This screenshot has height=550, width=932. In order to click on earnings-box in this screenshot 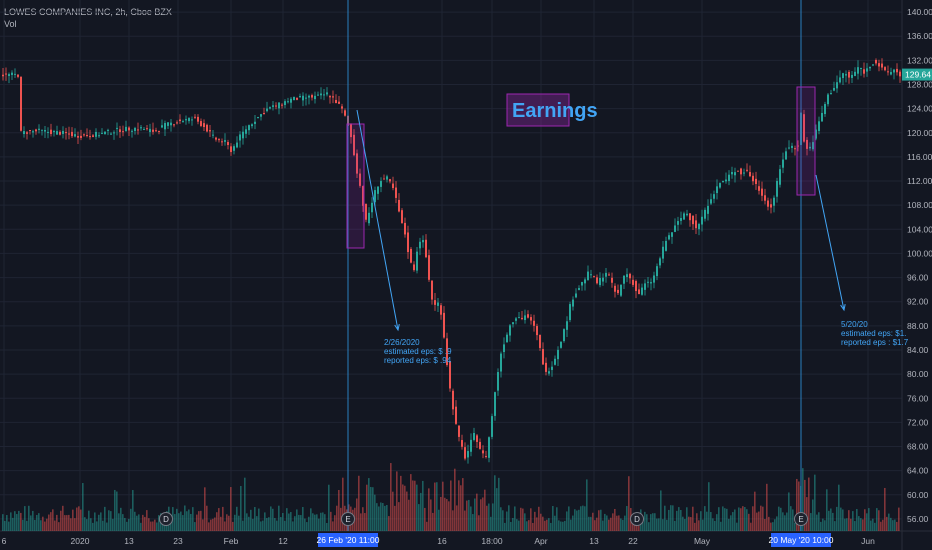, I will do `click(806, 141)`.